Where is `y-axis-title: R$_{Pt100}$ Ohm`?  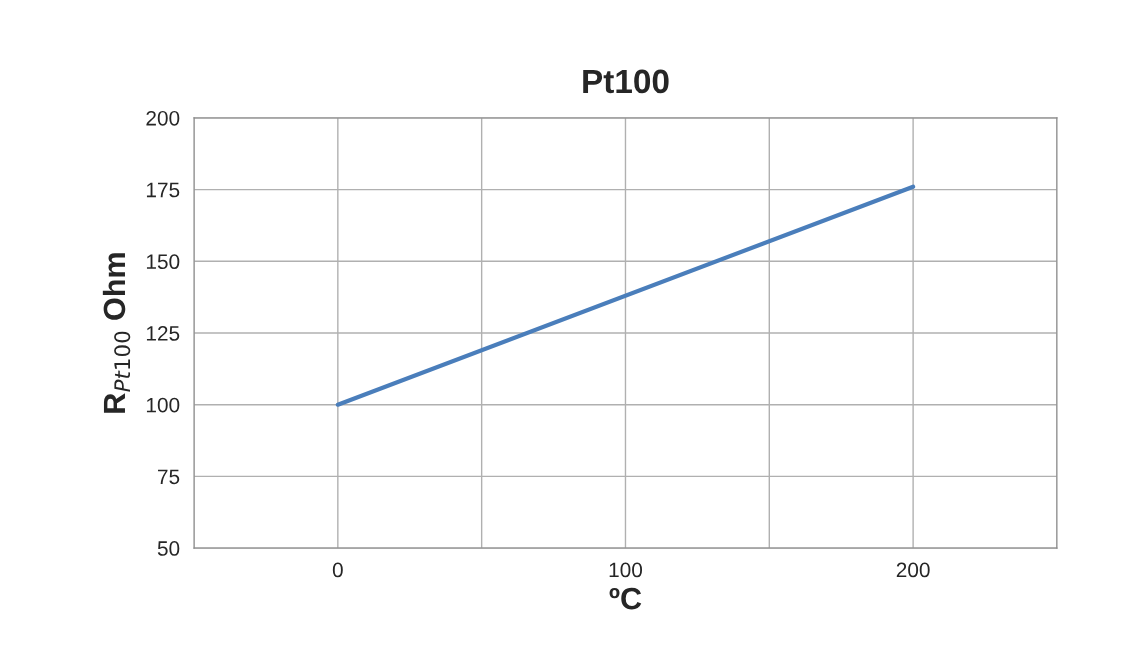 y-axis-title: R$_{Pt100}$ Ohm is located at coordinates (116, 333).